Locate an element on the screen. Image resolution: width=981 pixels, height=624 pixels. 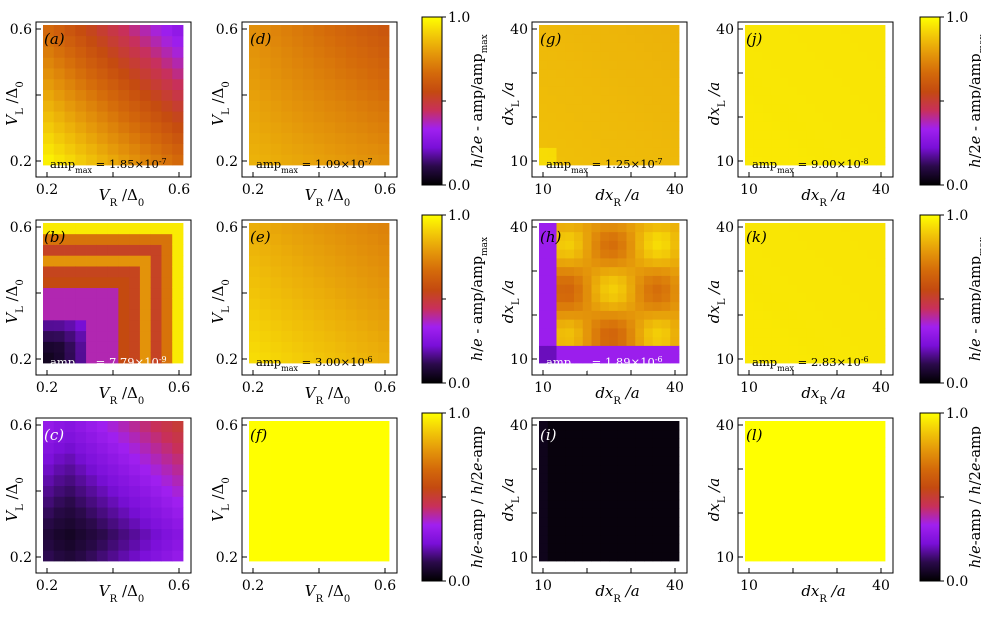
y-tick-label: 10 is located at coordinates (725, 558).